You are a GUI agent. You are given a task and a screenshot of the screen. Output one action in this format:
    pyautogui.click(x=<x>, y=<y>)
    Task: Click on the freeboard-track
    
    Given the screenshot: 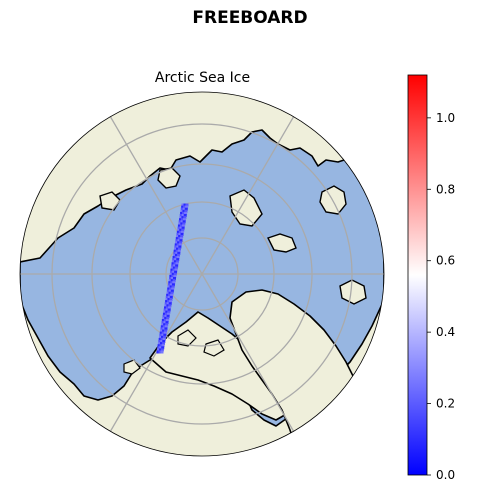 What is the action you would take?
    pyautogui.click(x=172, y=278)
    